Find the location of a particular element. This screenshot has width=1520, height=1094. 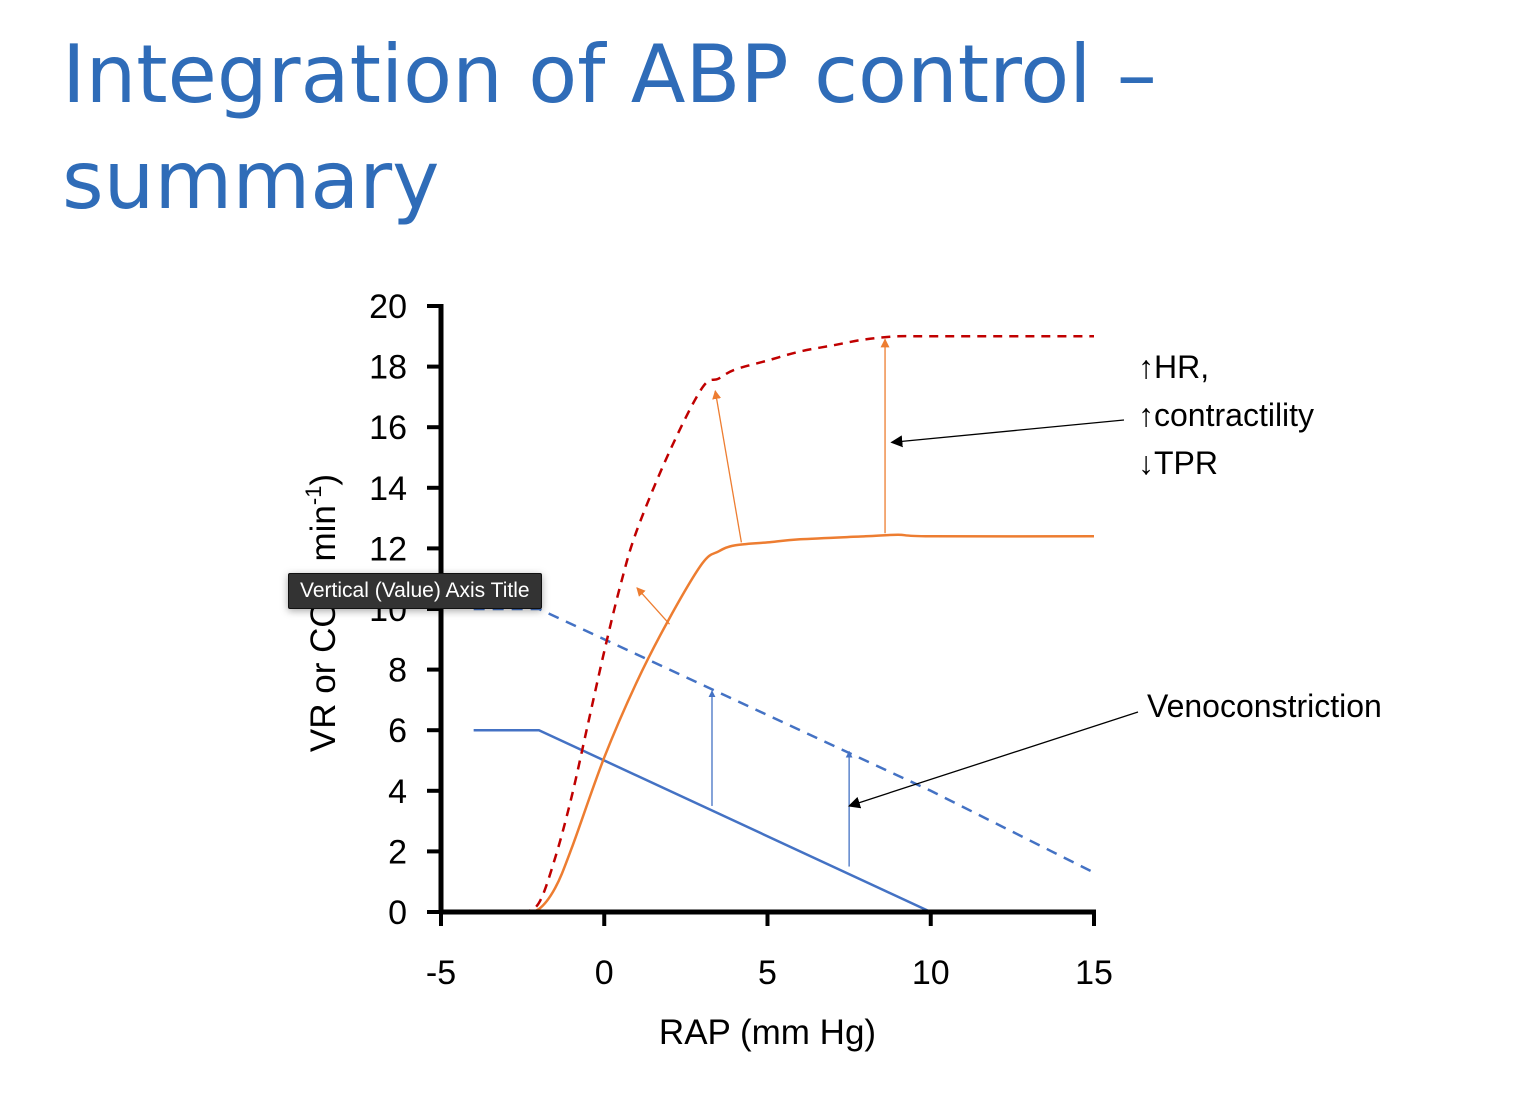

y-axis-title: VR or CO (l min-1) is located at coordinates (322, 613).